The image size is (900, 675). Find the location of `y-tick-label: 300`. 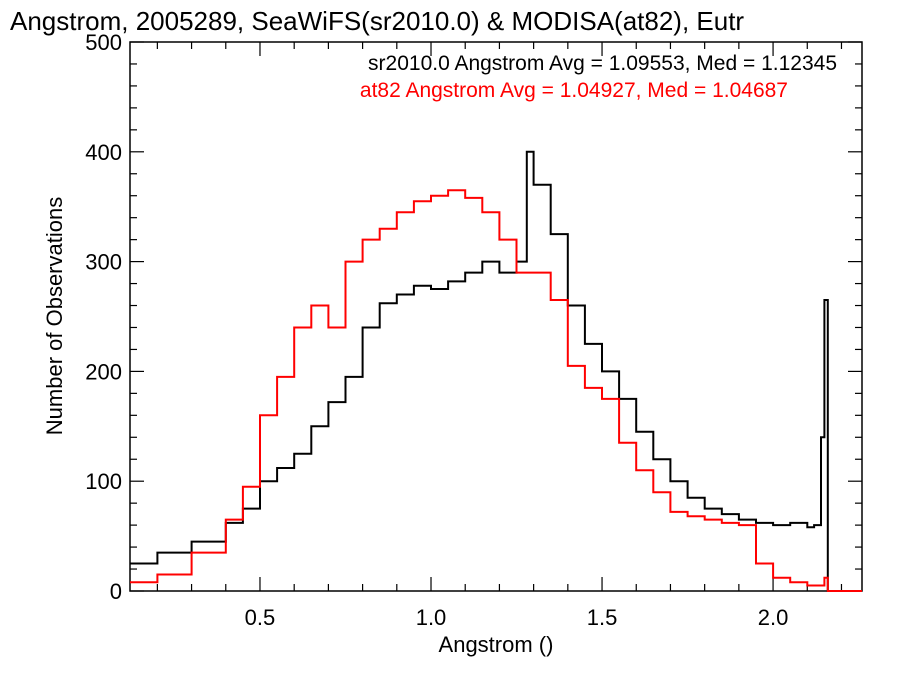

y-tick-label: 300 is located at coordinates (103, 262).